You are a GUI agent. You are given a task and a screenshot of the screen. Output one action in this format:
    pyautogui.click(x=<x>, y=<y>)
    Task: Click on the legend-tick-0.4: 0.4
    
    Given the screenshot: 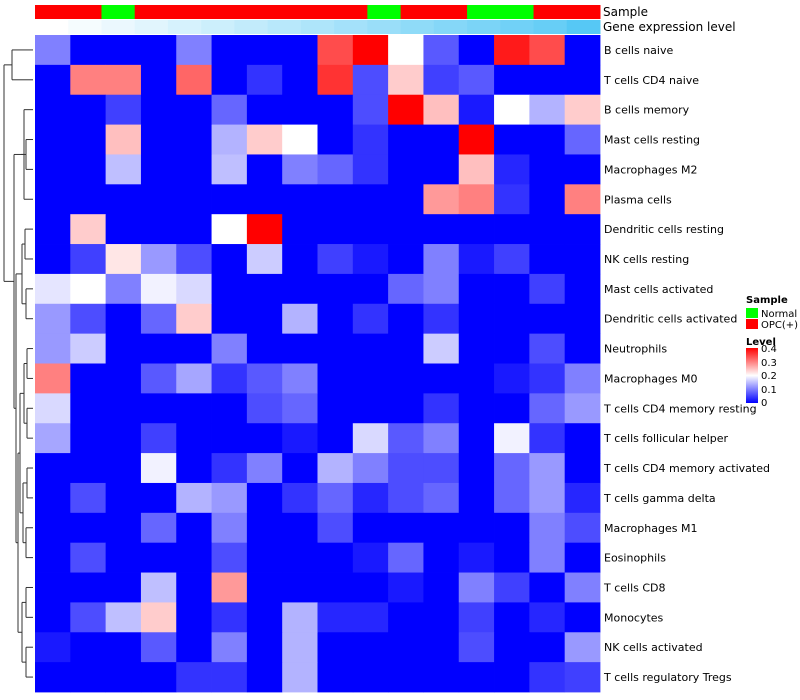 What is the action you would take?
    pyautogui.click(x=769, y=349)
    